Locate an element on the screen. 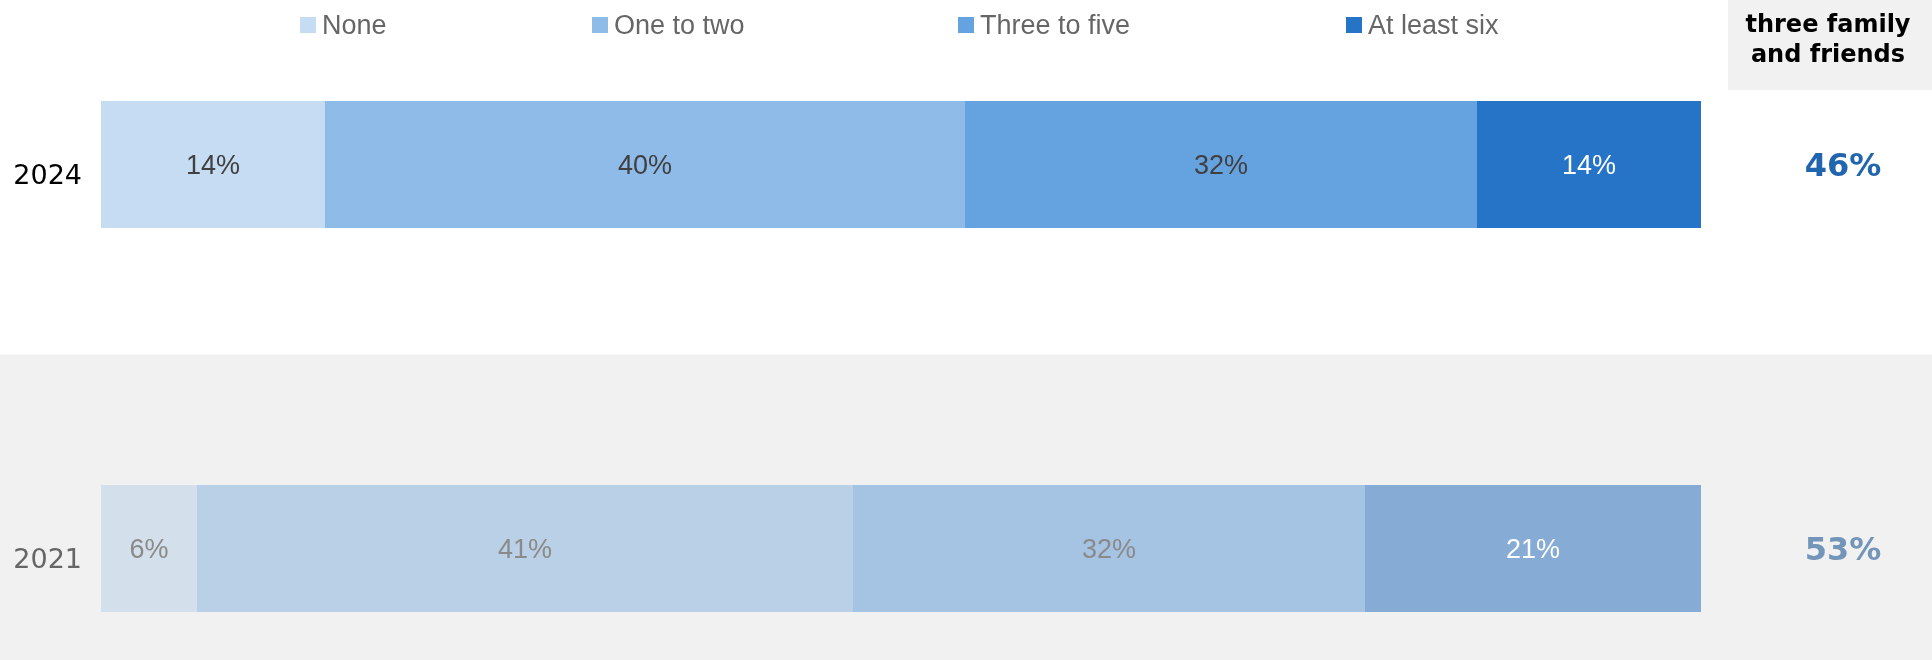 The image size is (1932, 660). data-label: 40% is located at coordinates (645, 164).